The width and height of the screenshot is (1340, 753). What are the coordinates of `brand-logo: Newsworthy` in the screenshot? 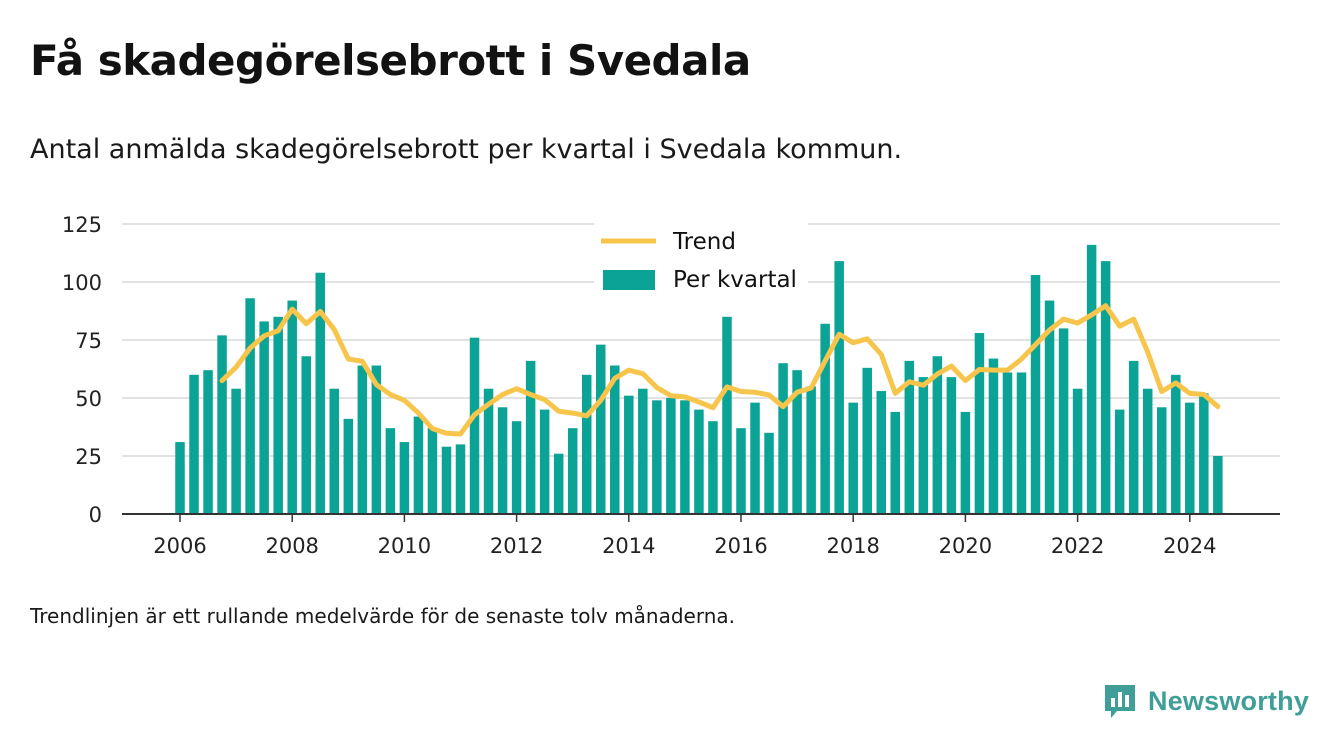 It's located at (1205, 701).